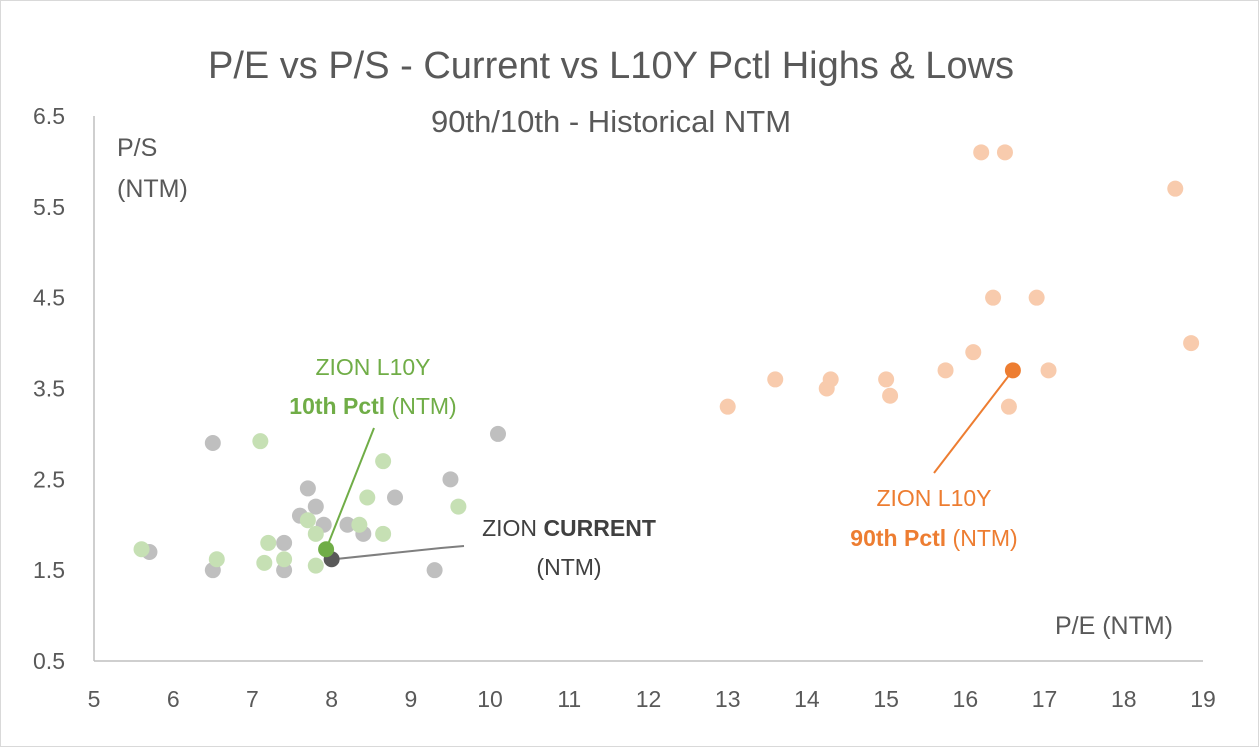 This screenshot has width=1259, height=747. What do you see at coordinates (966, 699) in the screenshot?
I see `x-tick-label: 16` at bounding box center [966, 699].